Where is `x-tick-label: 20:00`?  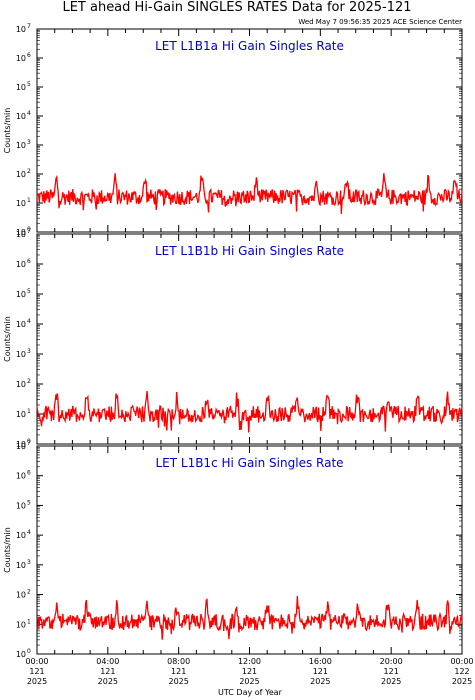 x-tick-label: 20:00 is located at coordinates (391, 661).